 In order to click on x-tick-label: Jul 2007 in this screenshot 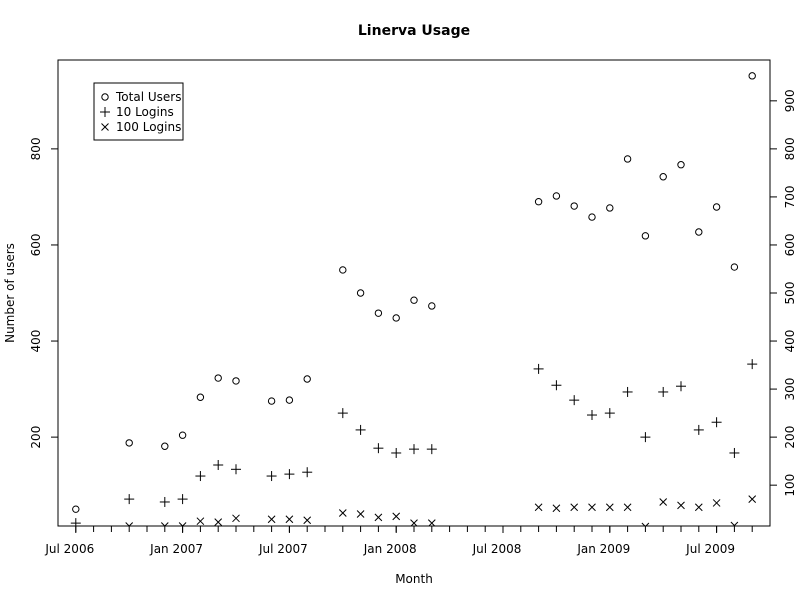, I will do `click(283, 549)`.